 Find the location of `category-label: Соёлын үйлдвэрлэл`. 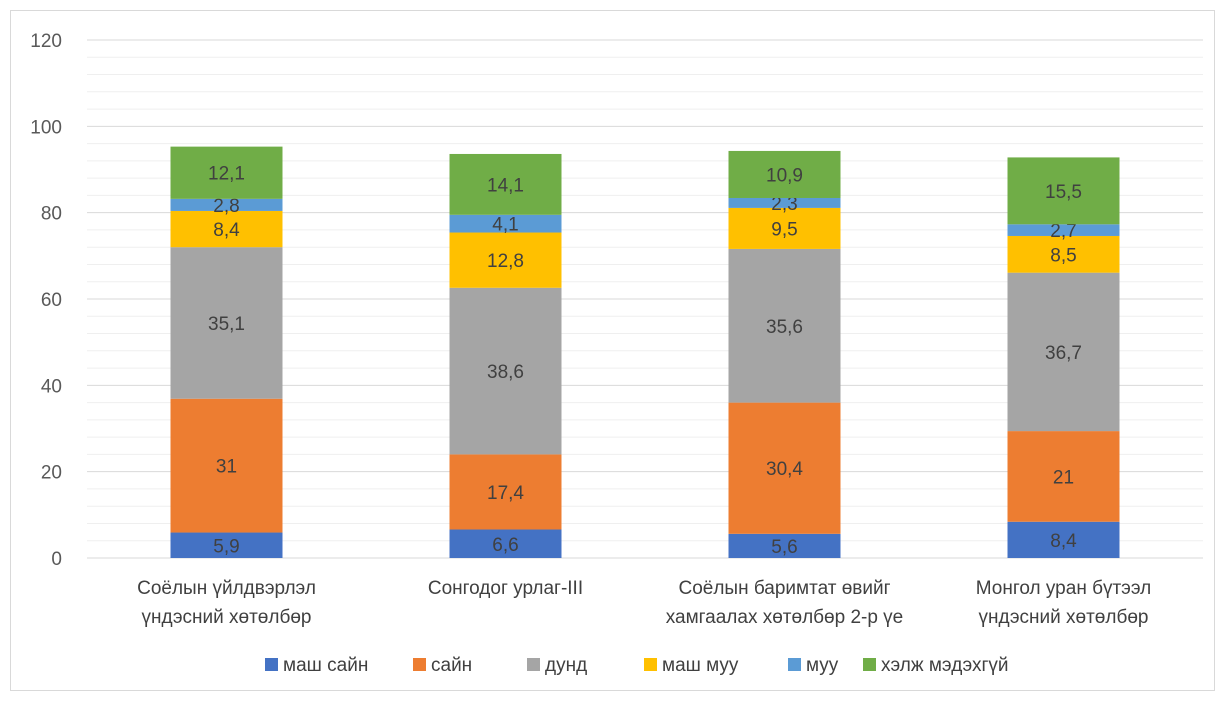

category-label: Соёлын үйлдвэрлэл is located at coordinates (226, 588).